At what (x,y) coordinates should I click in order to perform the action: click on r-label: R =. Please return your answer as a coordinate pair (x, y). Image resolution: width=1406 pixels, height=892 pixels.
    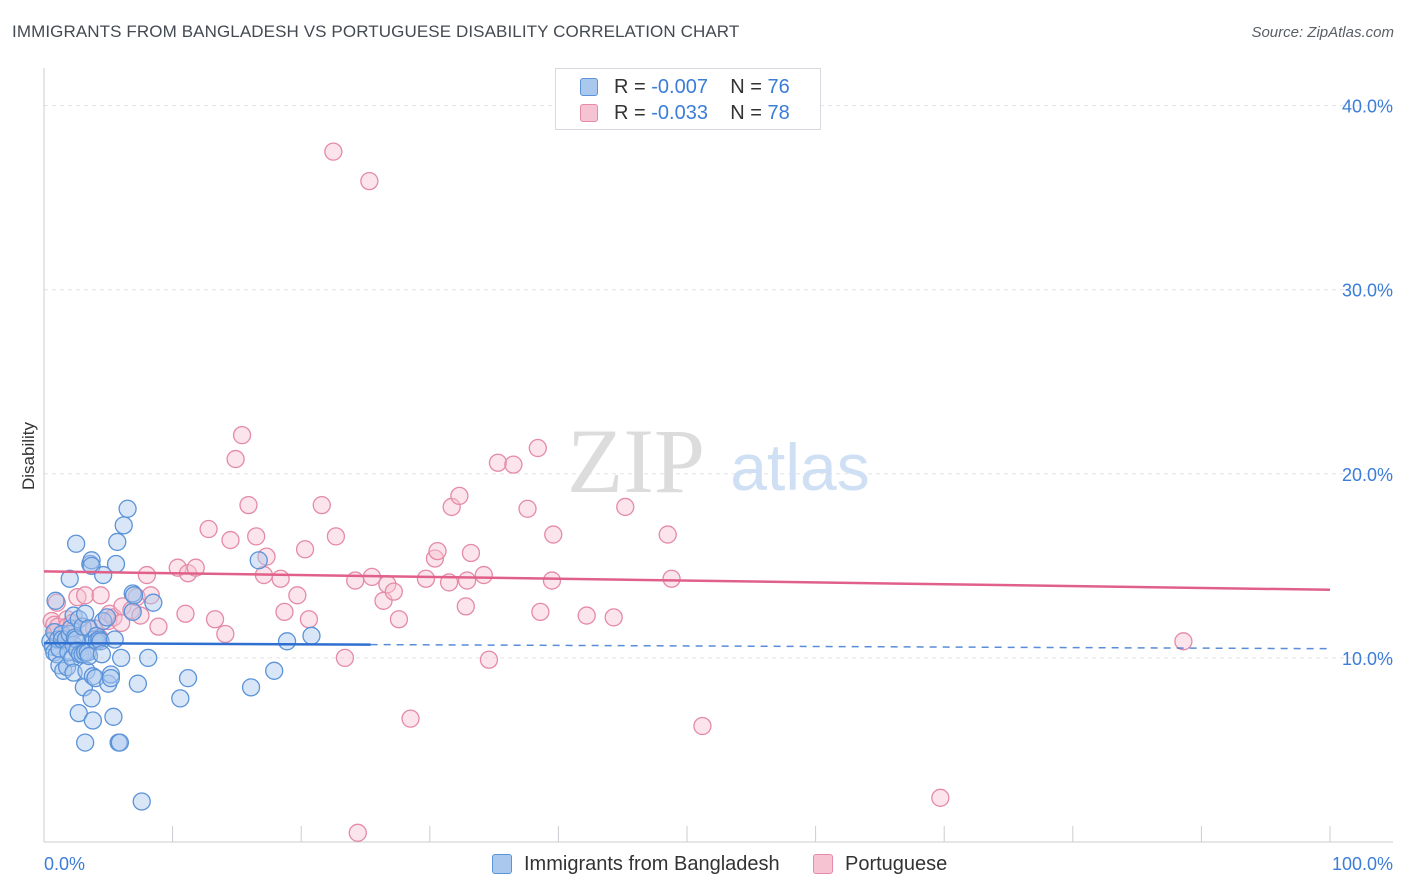
    Looking at the image, I should click on (630, 113).